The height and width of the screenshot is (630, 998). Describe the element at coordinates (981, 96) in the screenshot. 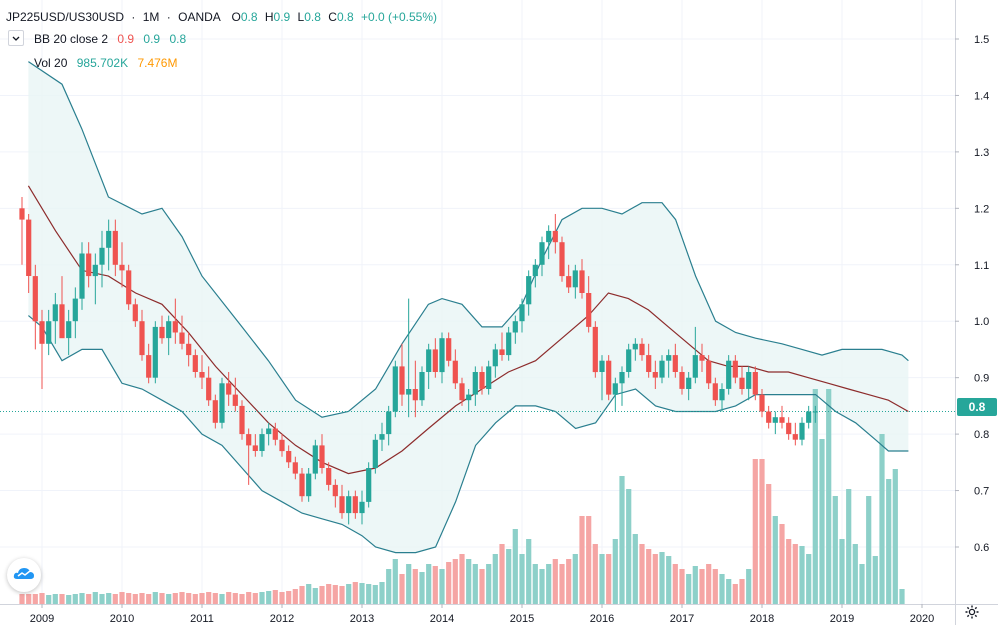

I see `price-tick-label: 1.4` at that location.